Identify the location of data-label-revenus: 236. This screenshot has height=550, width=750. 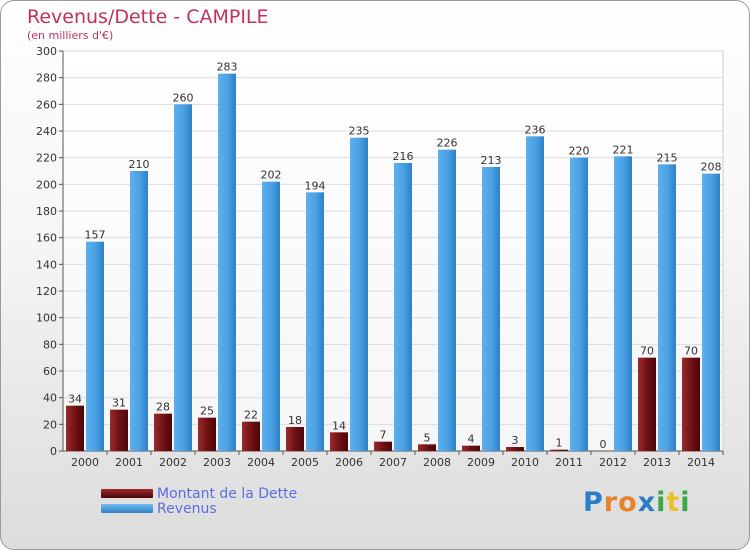
(535, 129).